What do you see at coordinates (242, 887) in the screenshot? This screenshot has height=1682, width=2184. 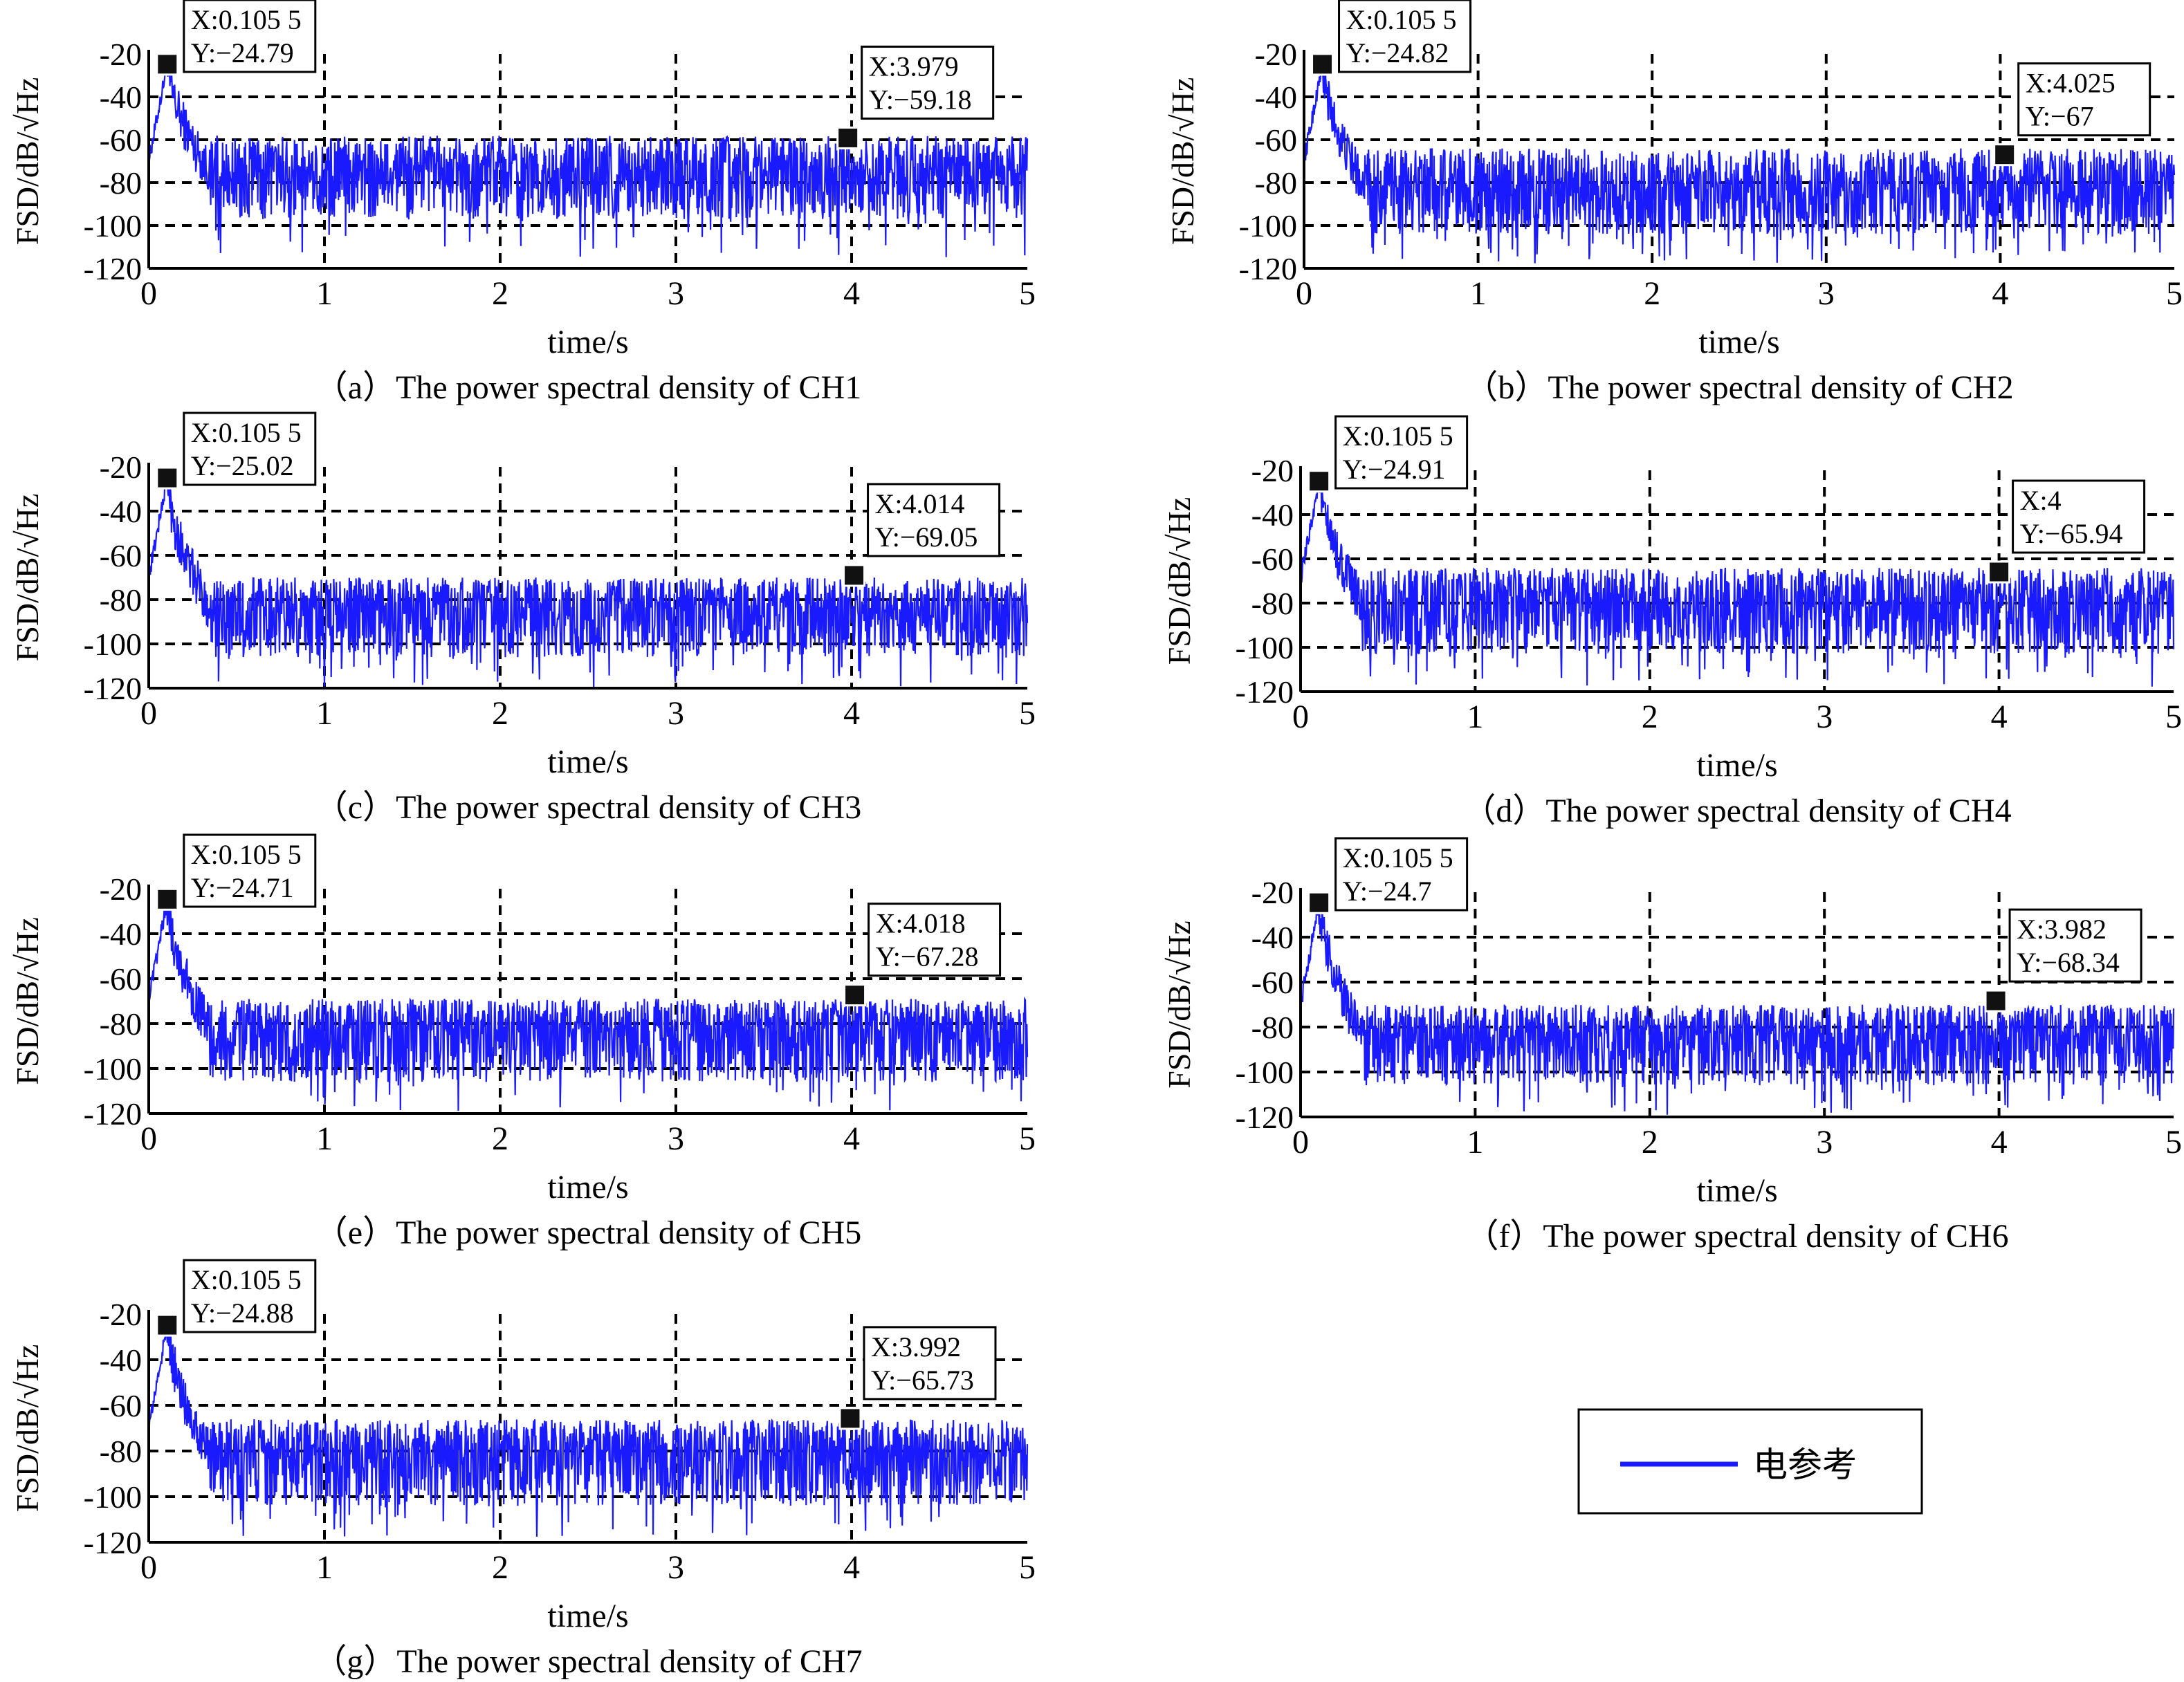 I see `datatip-y-label: Y:−24.71` at bounding box center [242, 887].